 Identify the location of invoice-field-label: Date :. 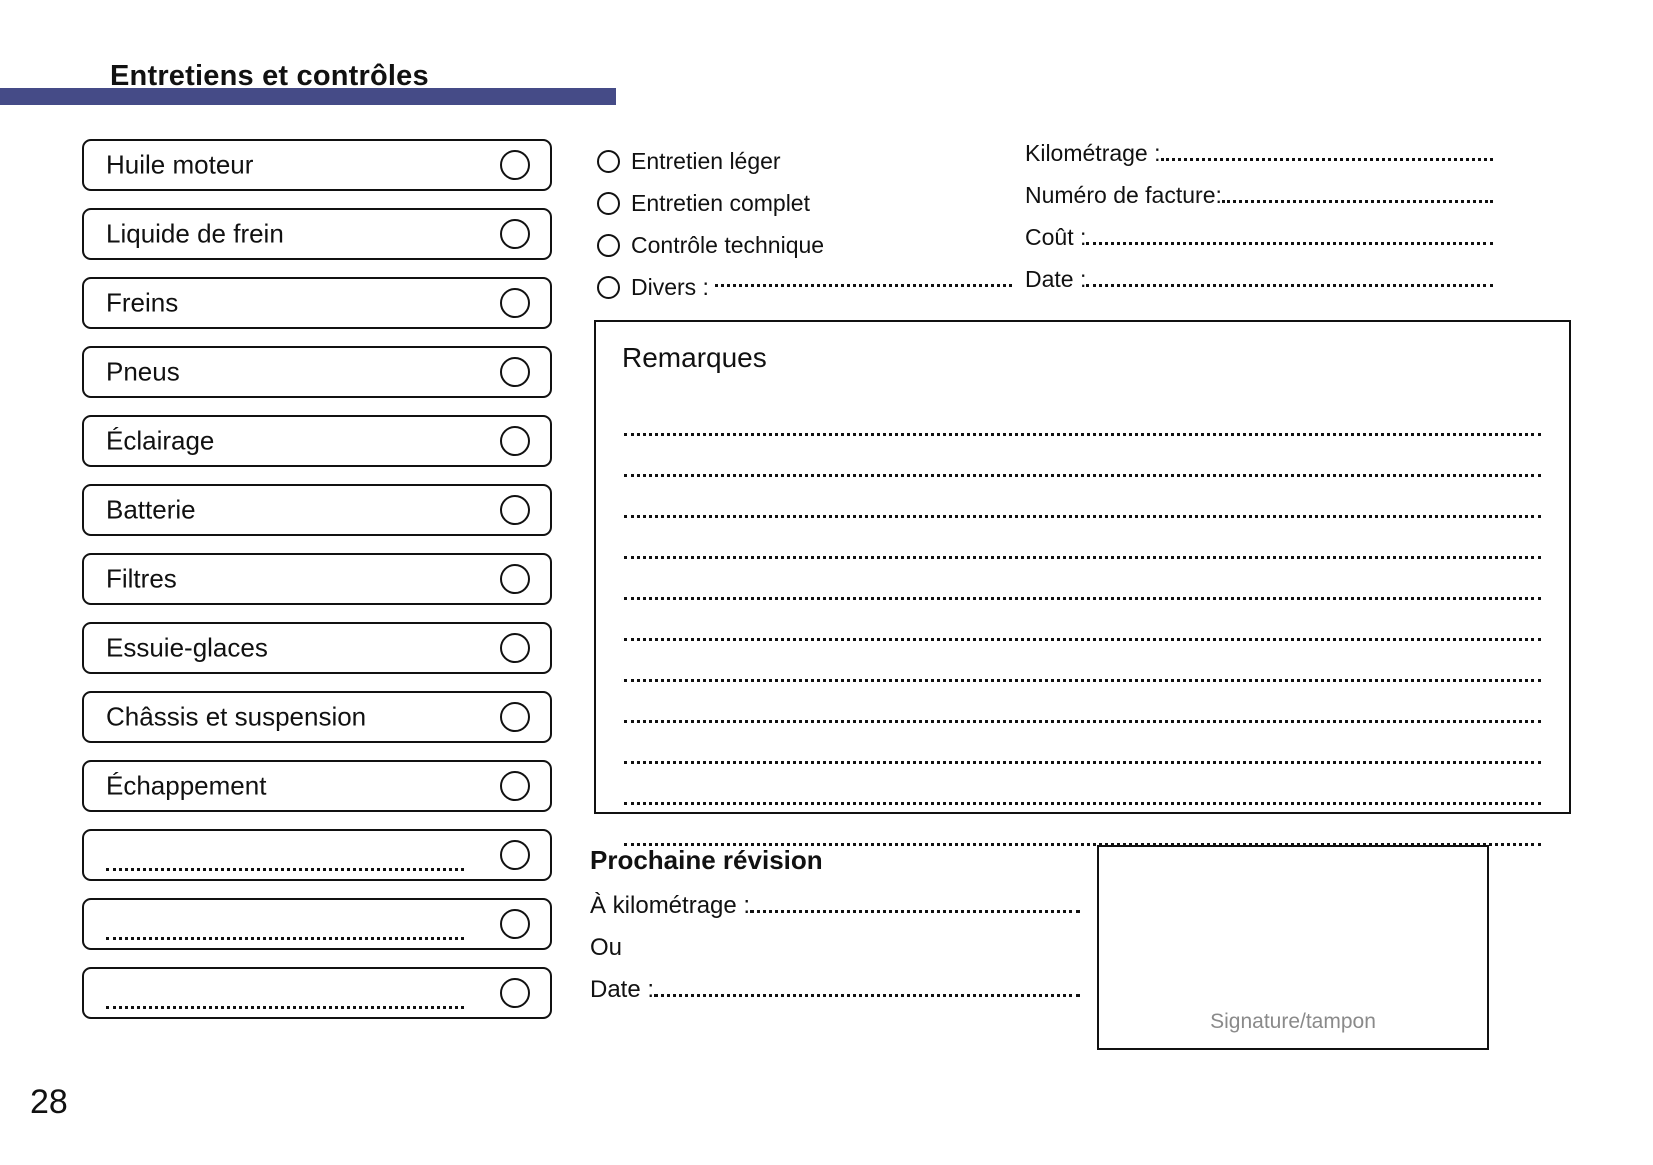
(1056, 279).